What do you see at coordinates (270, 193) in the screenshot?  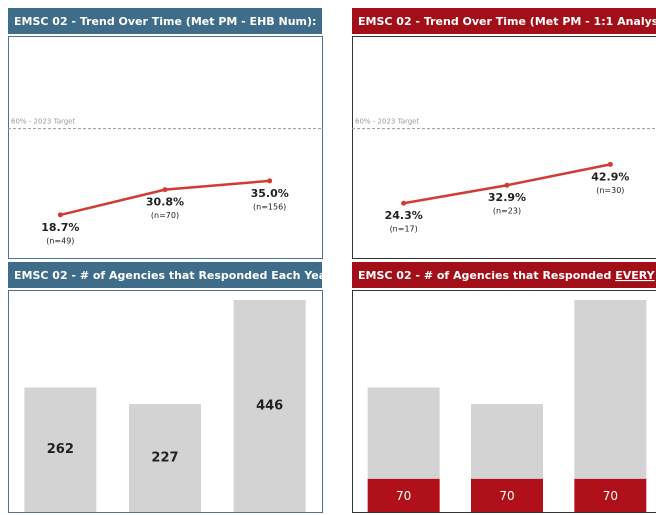 I see `value-label: 35.0%` at bounding box center [270, 193].